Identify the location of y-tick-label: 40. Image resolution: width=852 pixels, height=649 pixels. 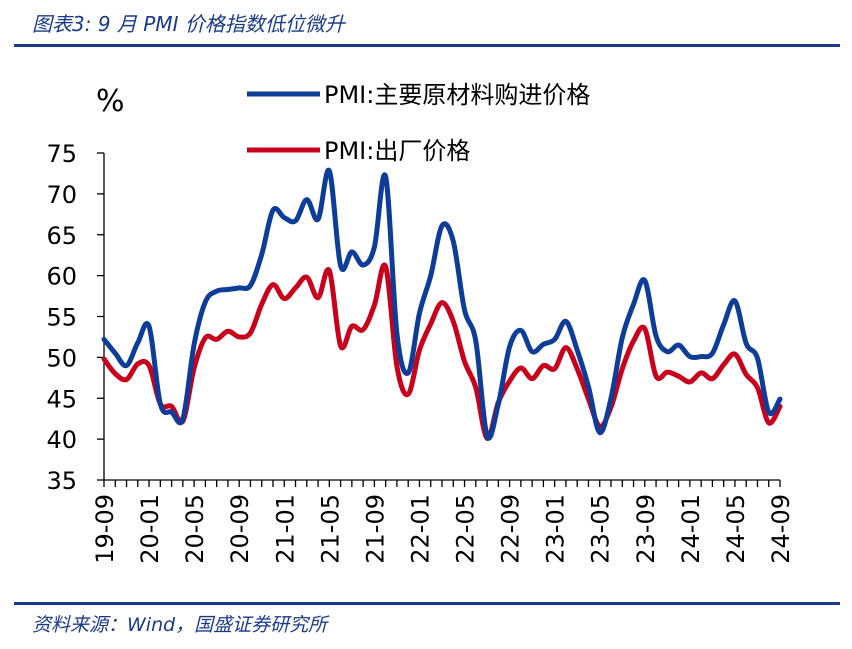
(61, 440).